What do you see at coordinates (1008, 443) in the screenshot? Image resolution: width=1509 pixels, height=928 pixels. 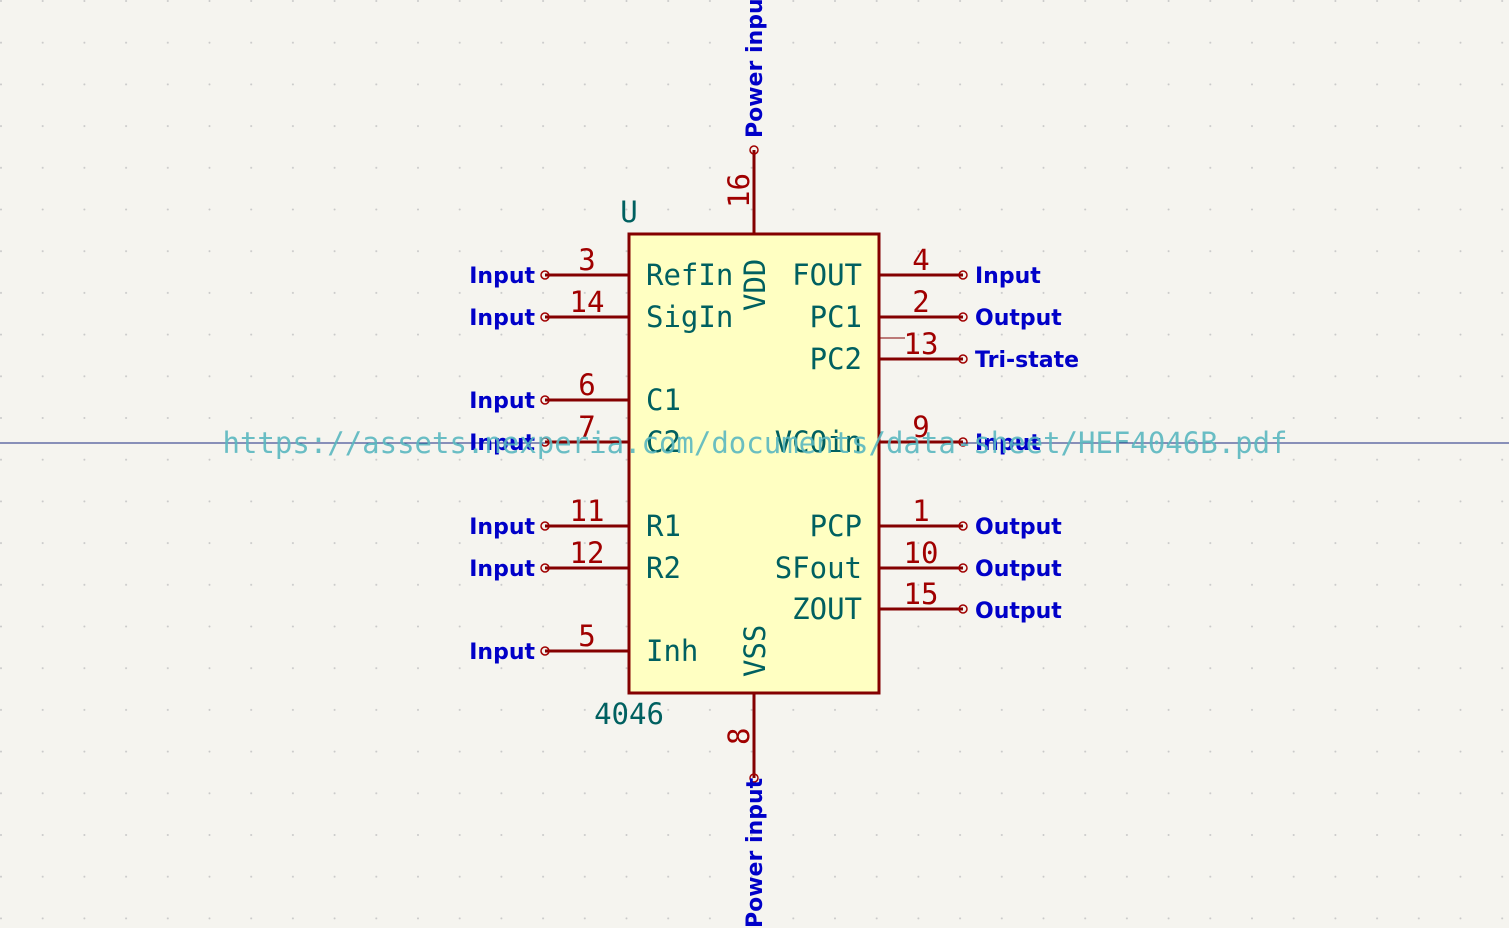 I see `etype-pin-9: Input` at bounding box center [1008, 443].